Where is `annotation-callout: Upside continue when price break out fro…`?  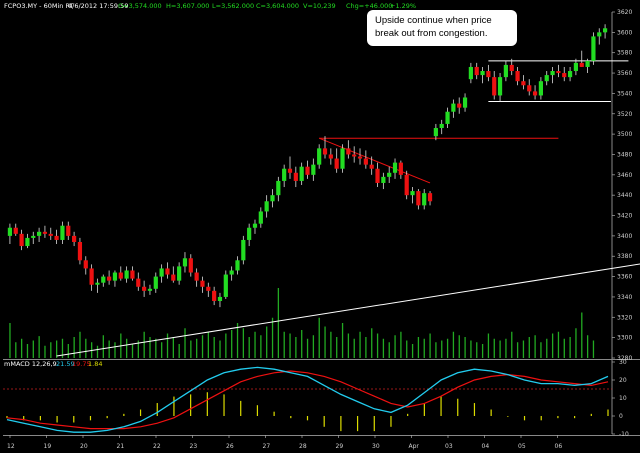 annotation-callout: Upside continue when price break out fro… is located at coordinates (442, 28).